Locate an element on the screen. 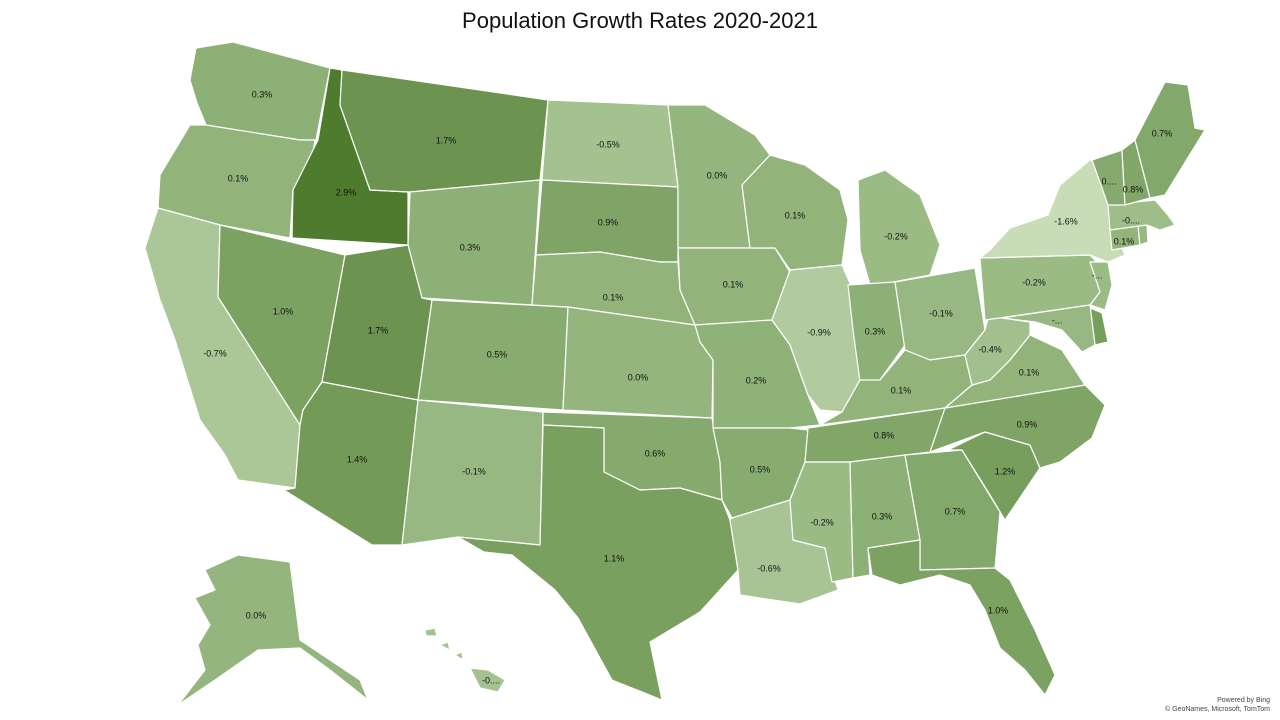 This screenshot has height=720, width=1280. state-label-sd: 0.9% is located at coordinates (608, 222).